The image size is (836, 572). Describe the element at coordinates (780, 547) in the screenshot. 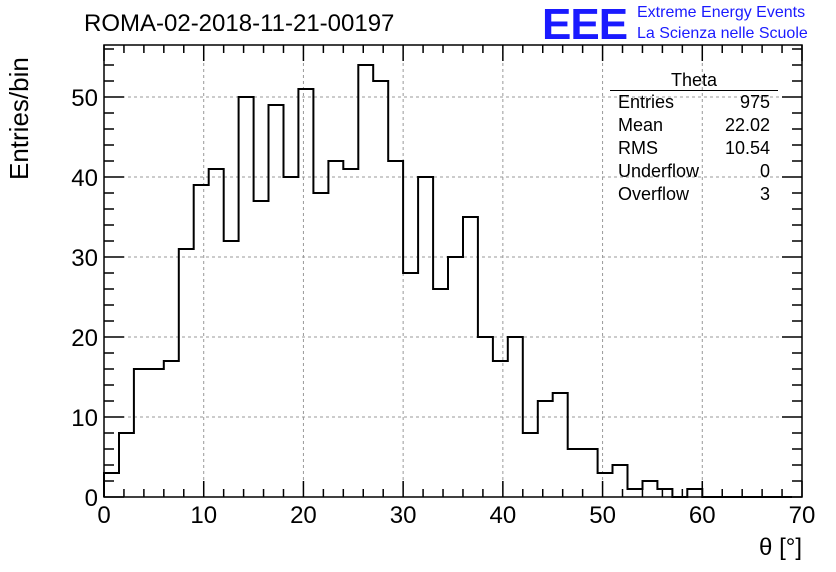

I see `x-axis-label: θ [°]` at that location.